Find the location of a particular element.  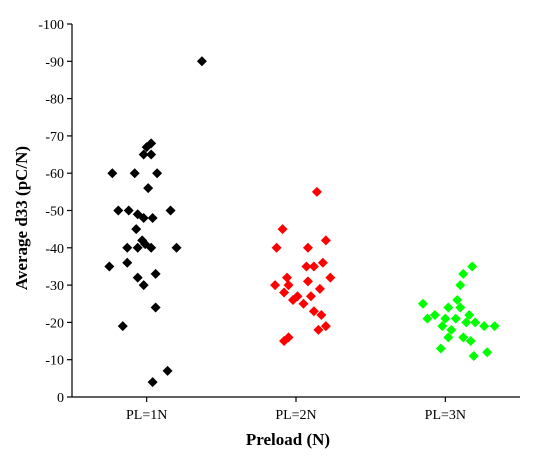

y-tick-label: -80 is located at coordinates (54, 100).